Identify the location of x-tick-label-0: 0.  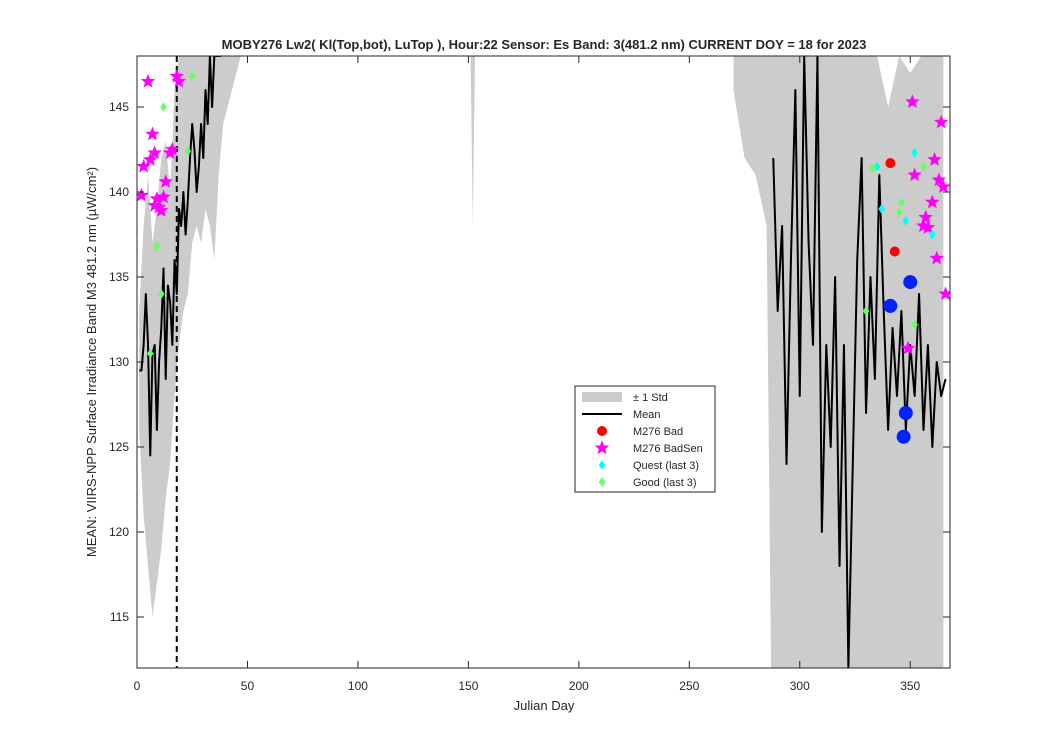
(137, 686).